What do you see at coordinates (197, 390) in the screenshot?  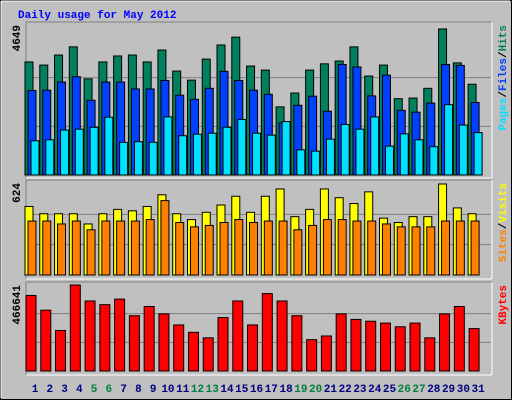 I see `x-tick-label: 12` at bounding box center [197, 390].